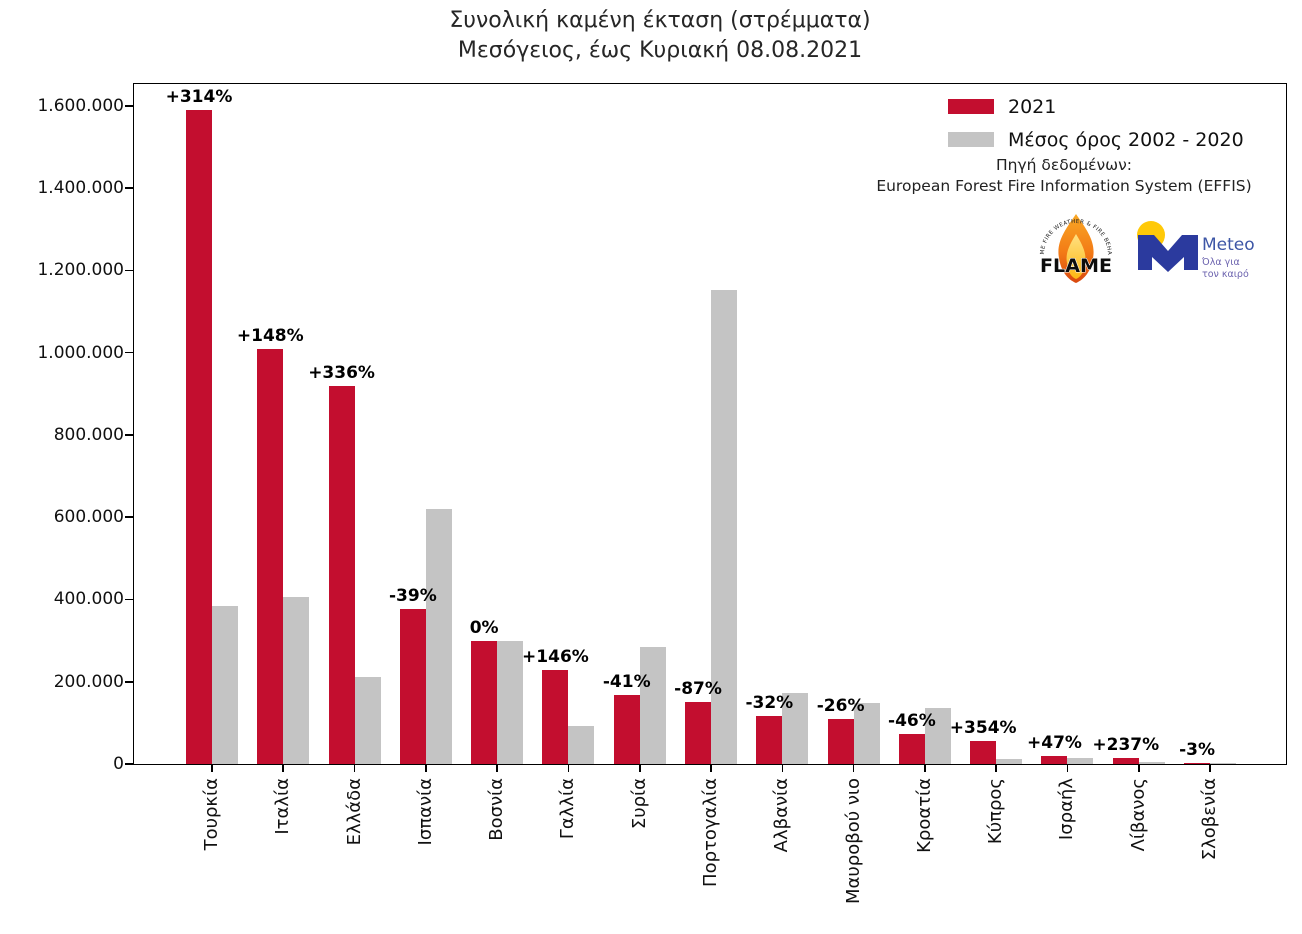 The height and width of the screenshot is (934, 1302). Describe the element at coordinates (626, 681) in the screenshot. I see `bar-change-label: -41%` at that location.